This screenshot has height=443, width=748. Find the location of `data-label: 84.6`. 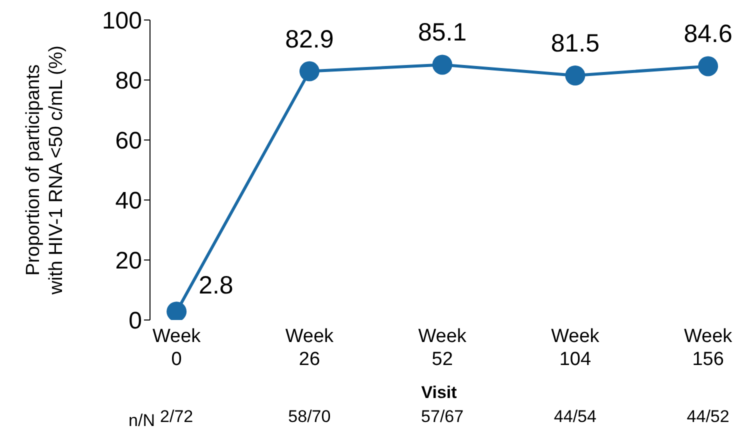

data-label: 84.6 is located at coordinates (708, 34).